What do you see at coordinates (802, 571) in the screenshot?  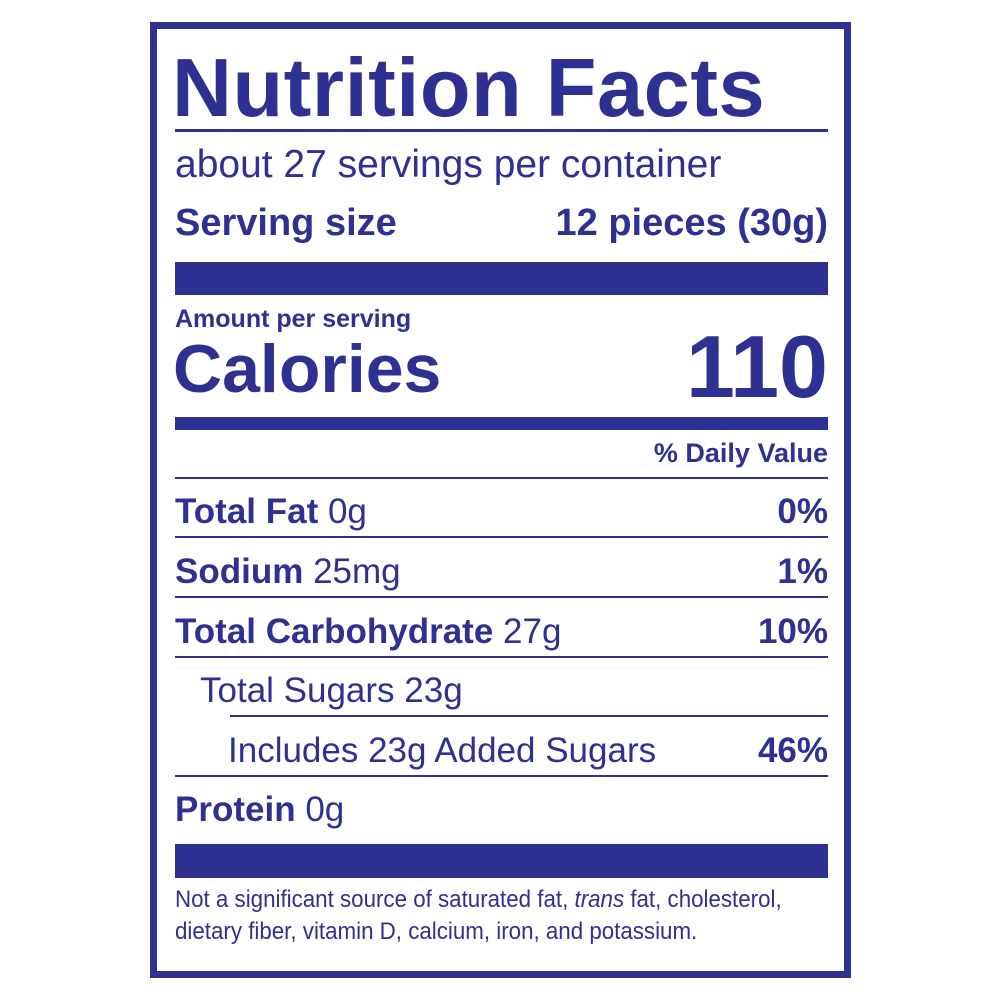 I see `nutrient-dv: 1%` at bounding box center [802, 571].